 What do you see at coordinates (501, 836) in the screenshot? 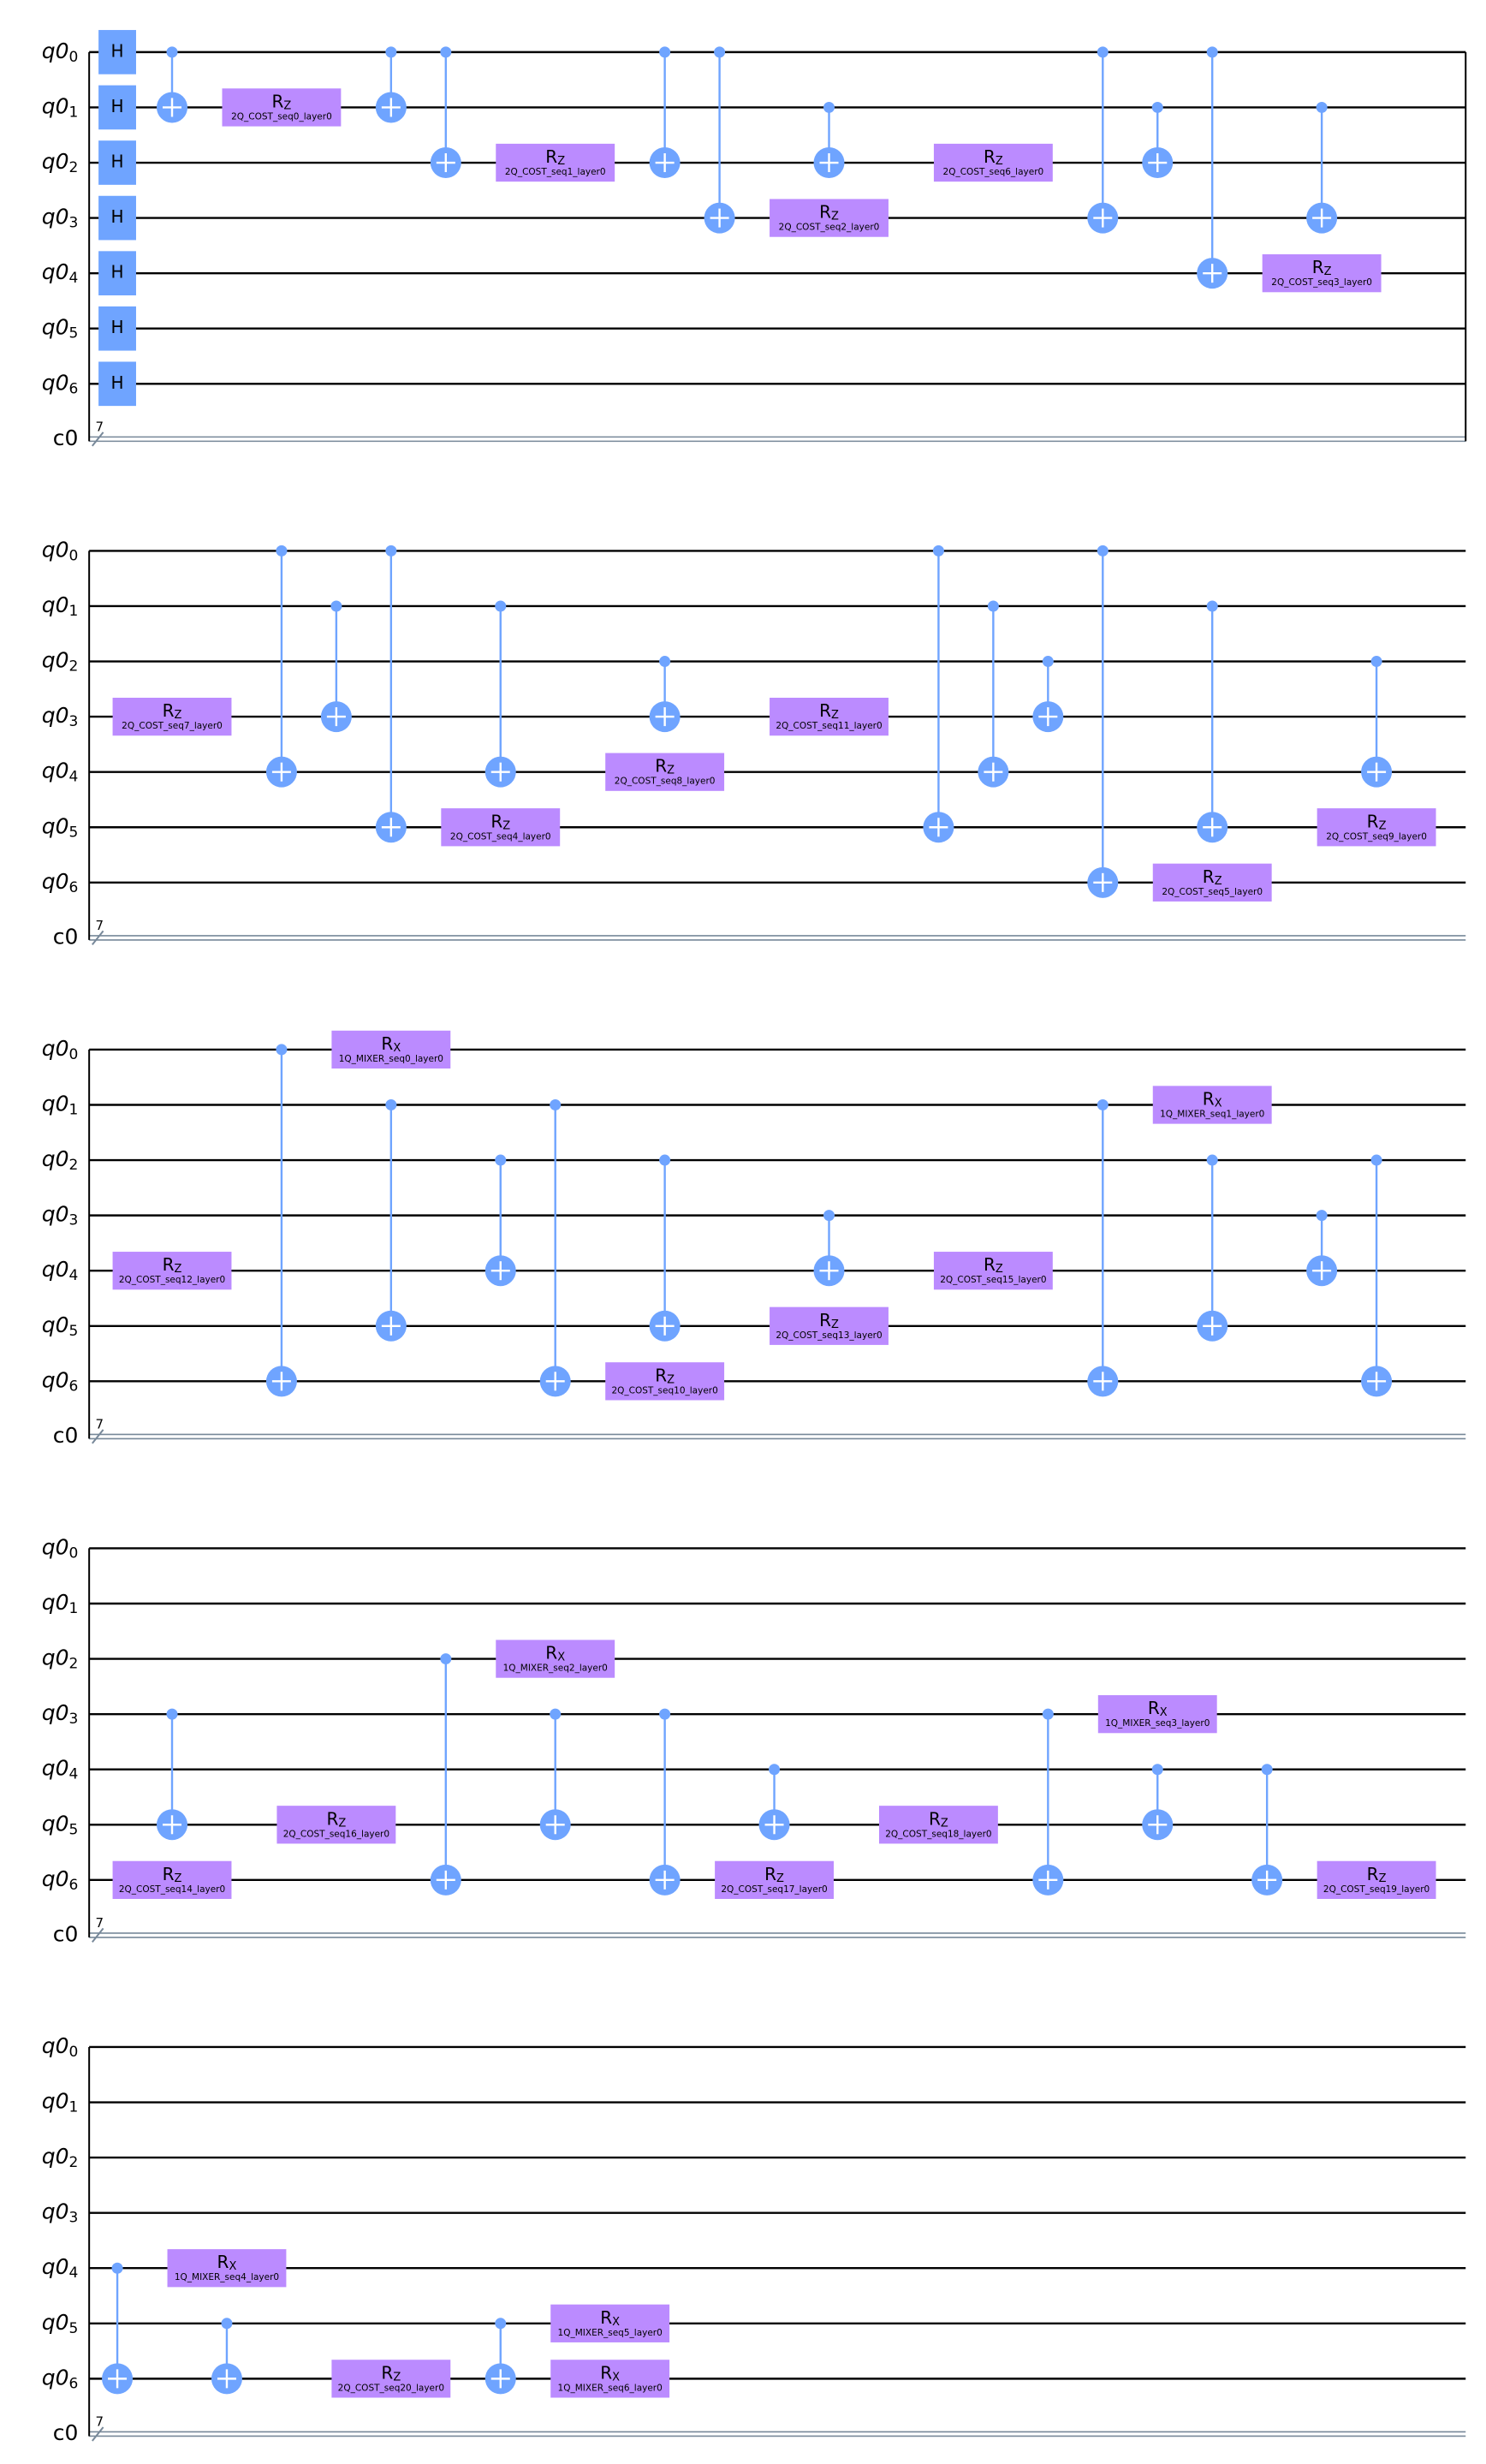
I see `gate-param: 2Q_COST_seq4_layer0` at bounding box center [501, 836].